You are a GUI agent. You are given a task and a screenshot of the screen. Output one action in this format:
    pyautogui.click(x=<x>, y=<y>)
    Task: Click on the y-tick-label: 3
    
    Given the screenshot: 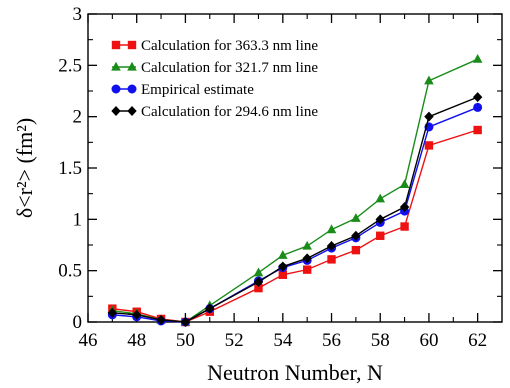 What is the action you would take?
    pyautogui.click(x=78, y=14)
    